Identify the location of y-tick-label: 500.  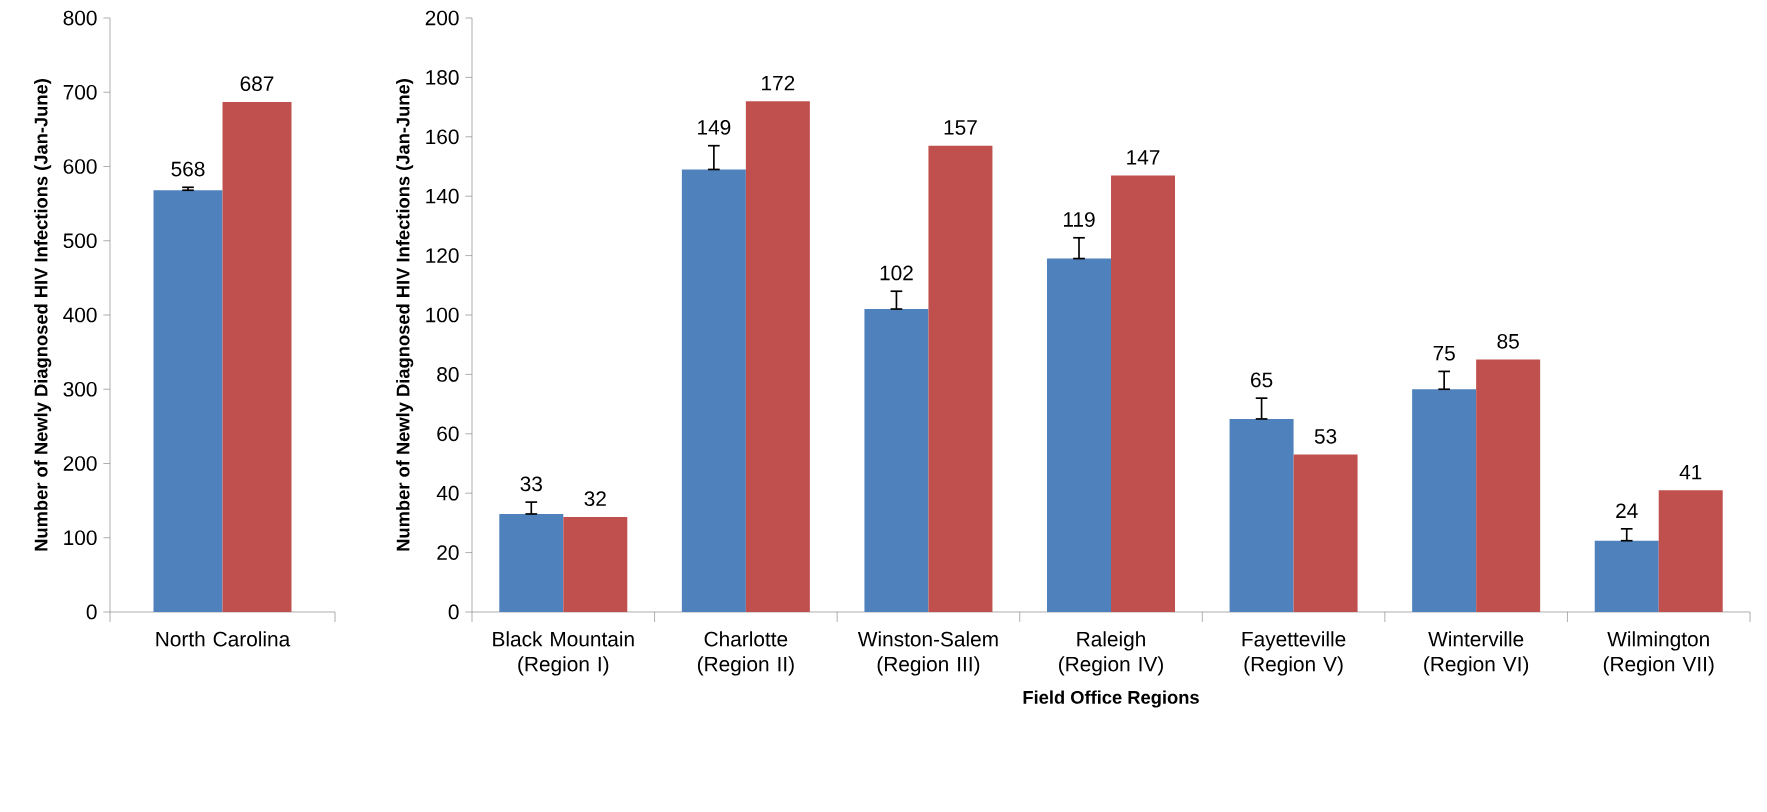
(80, 241).